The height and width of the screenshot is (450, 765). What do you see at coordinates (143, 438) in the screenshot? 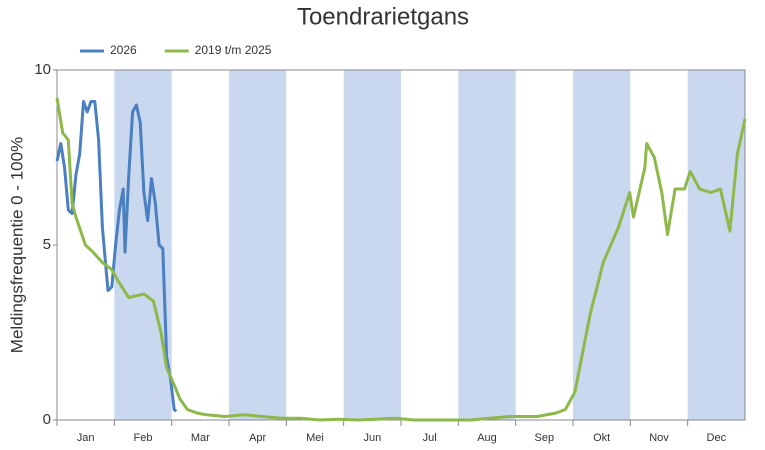
I see `x-tick-label: Feb` at bounding box center [143, 438].